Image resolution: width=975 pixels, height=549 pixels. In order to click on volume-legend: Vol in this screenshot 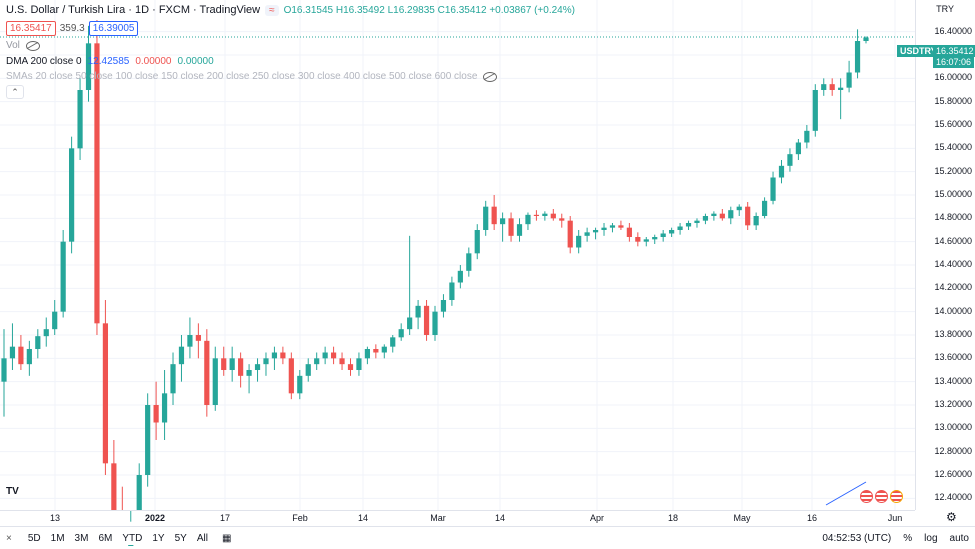, I will do `click(23, 45)`.